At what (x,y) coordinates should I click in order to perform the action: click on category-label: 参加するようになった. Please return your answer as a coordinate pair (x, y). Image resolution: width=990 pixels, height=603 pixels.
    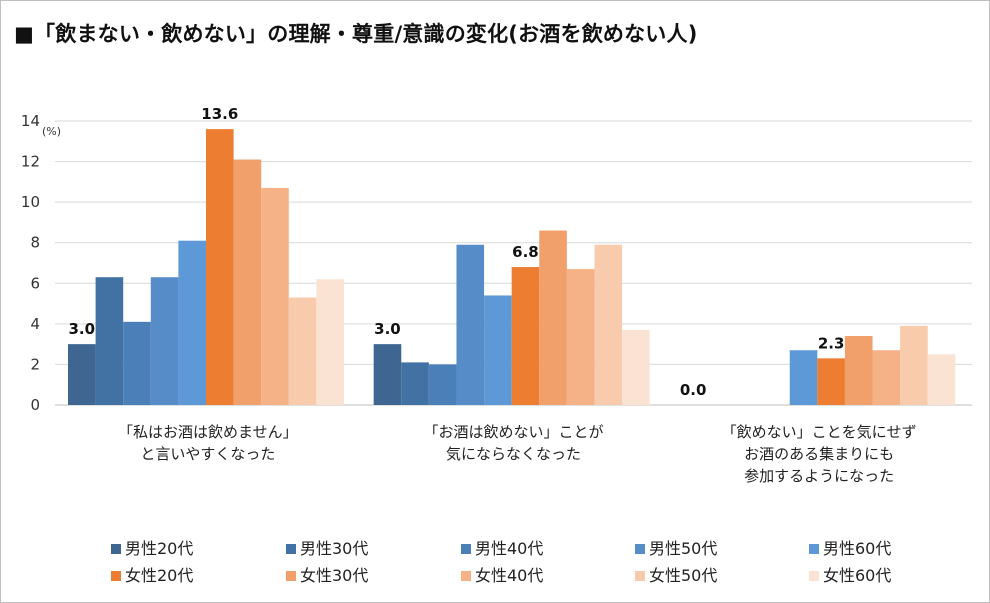
    Looking at the image, I should click on (819, 476).